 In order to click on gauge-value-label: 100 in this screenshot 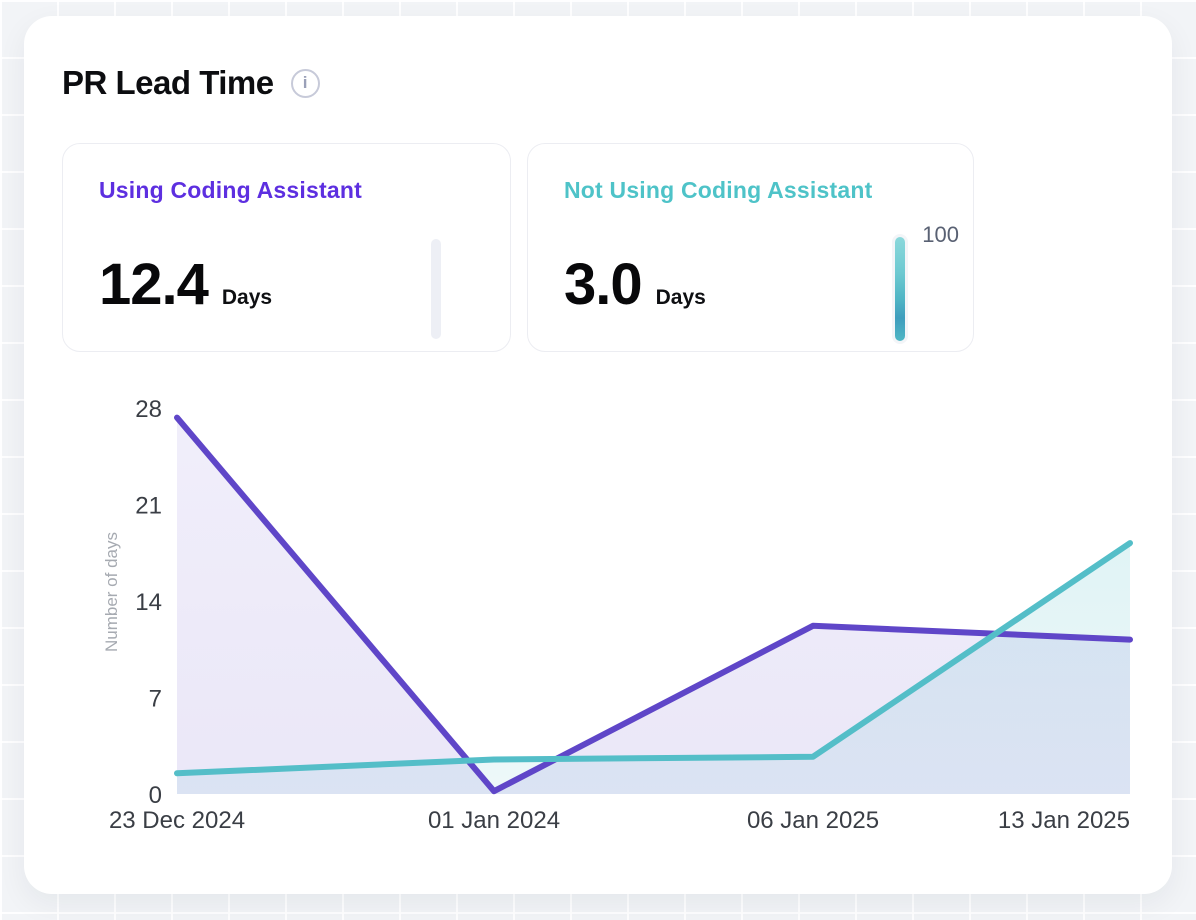, I will do `click(940, 234)`.